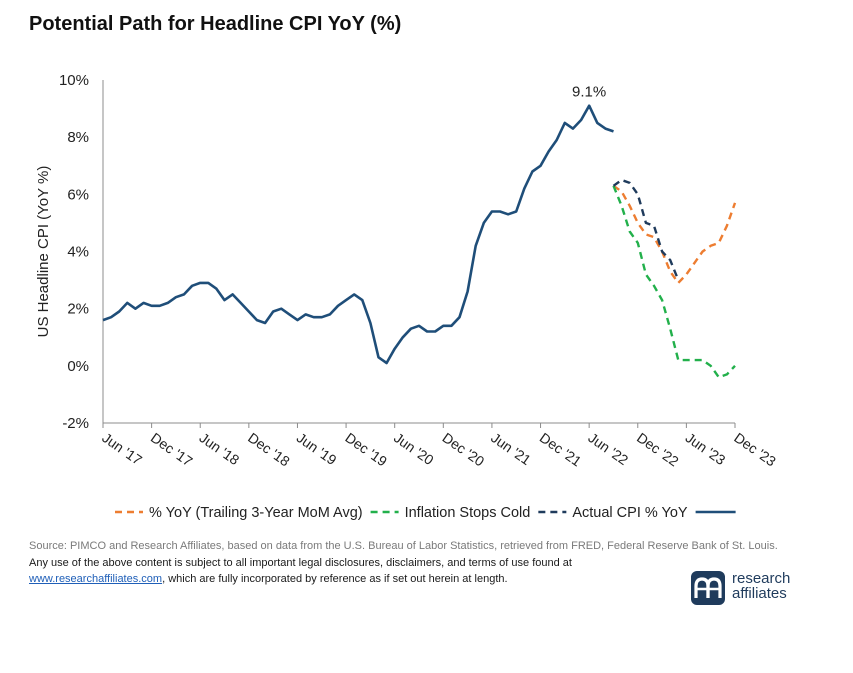  Describe the element at coordinates (256, 513) in the screenshot. I see `legend-label: % YoY (Trailing 3-Year MoM Avg)` at that location.